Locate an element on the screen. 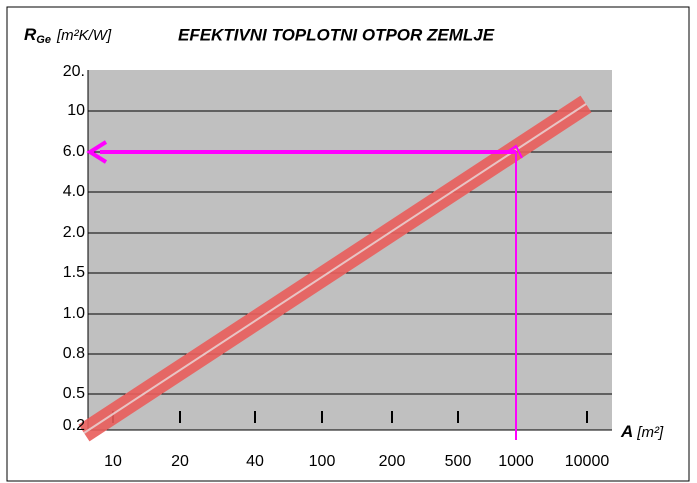 This screenshot has height=483, width=697. y-tick-label: 6.0 is located at coordinates (74, 151).